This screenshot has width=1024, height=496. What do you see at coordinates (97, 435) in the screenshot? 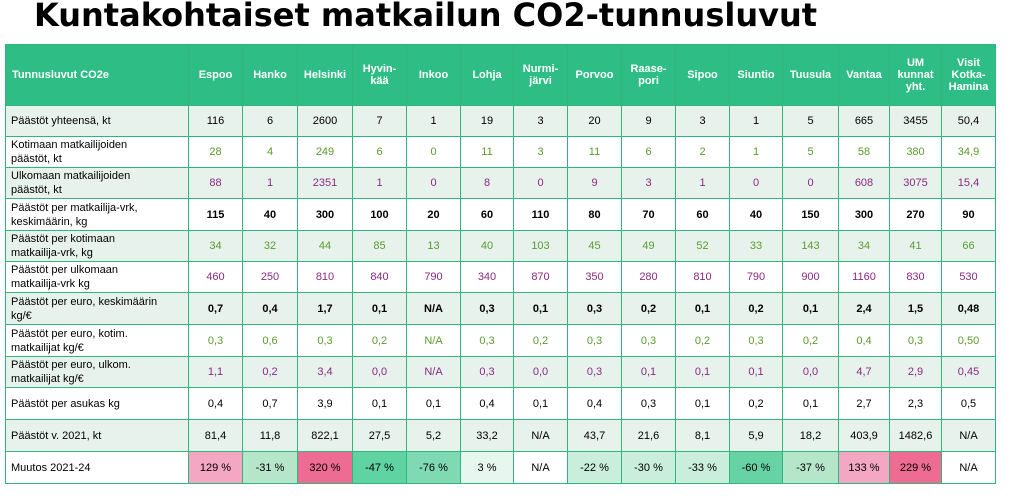
I see `row-label: Päästöt v. 2021, kt` at bounding box center [97, 435].